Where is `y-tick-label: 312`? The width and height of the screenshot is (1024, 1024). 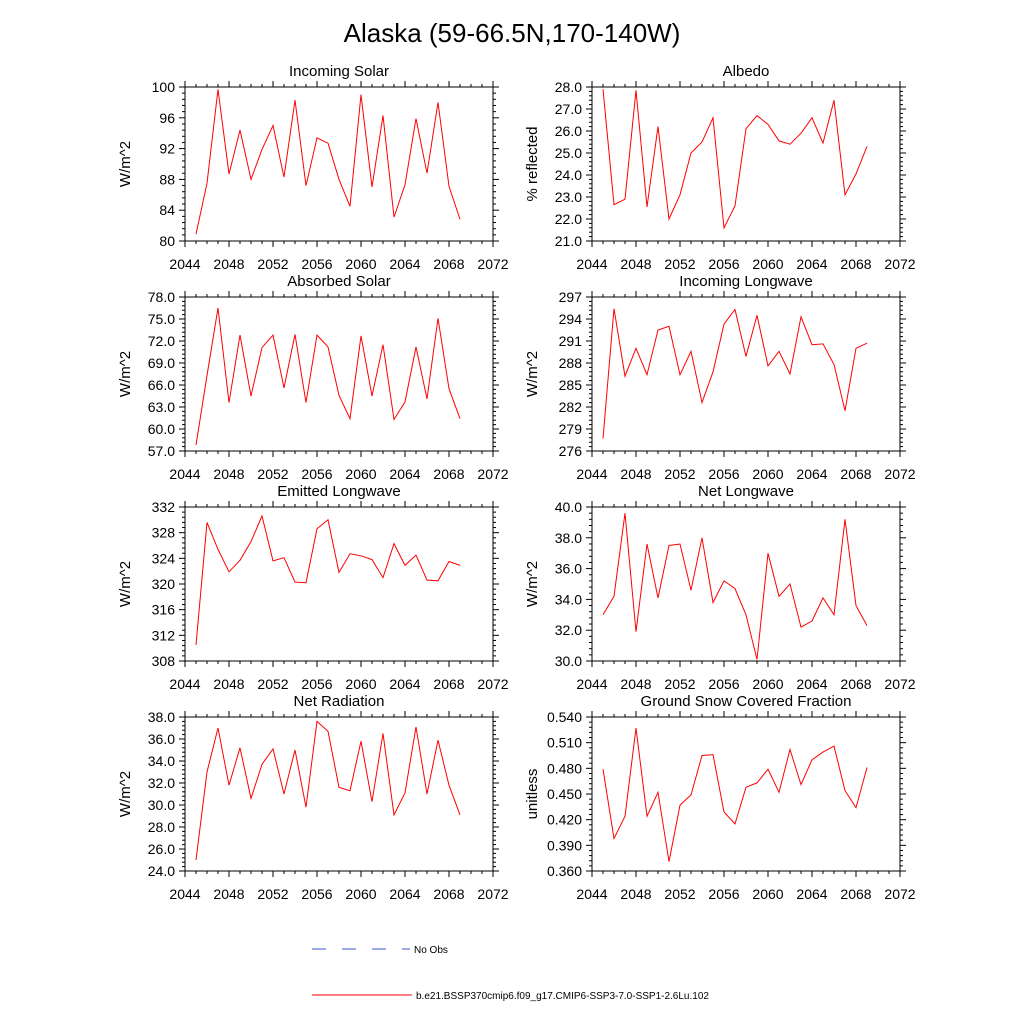
y-tick-label: 312 is located at coordinates (164, 635).